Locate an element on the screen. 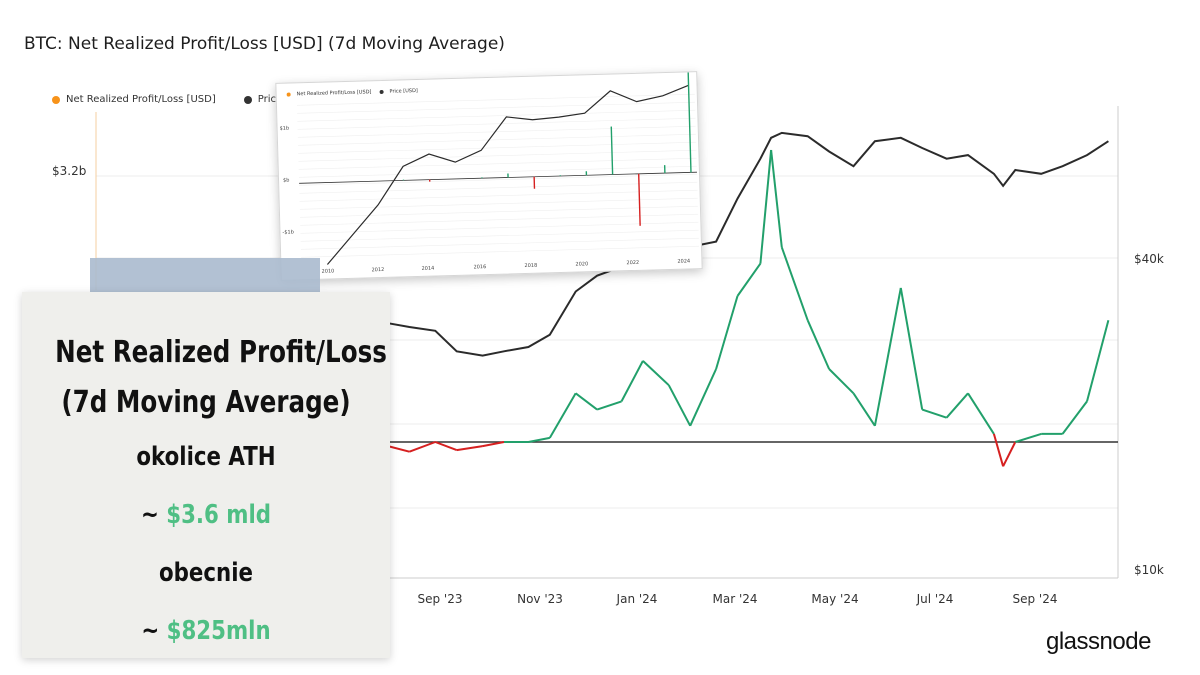  inset-chart-grid is located at coordinates (498, 175).